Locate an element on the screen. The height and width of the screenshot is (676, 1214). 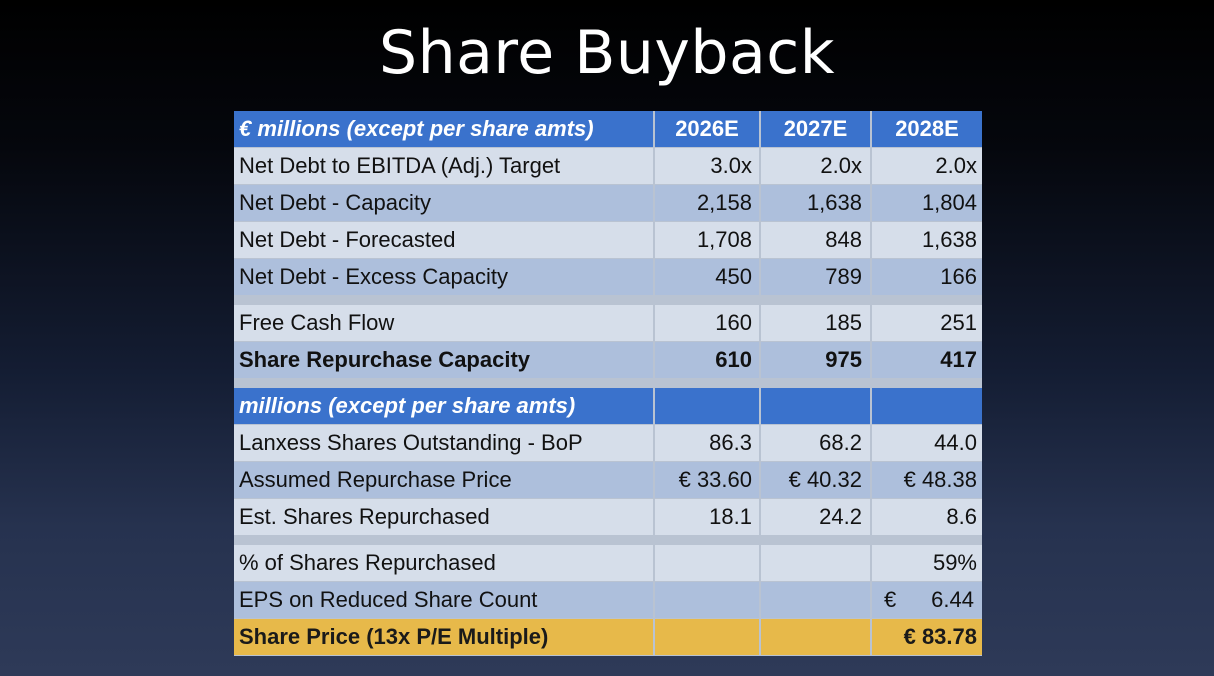
cell-2028e: € 6.44 is located at coordinates (927, 600).